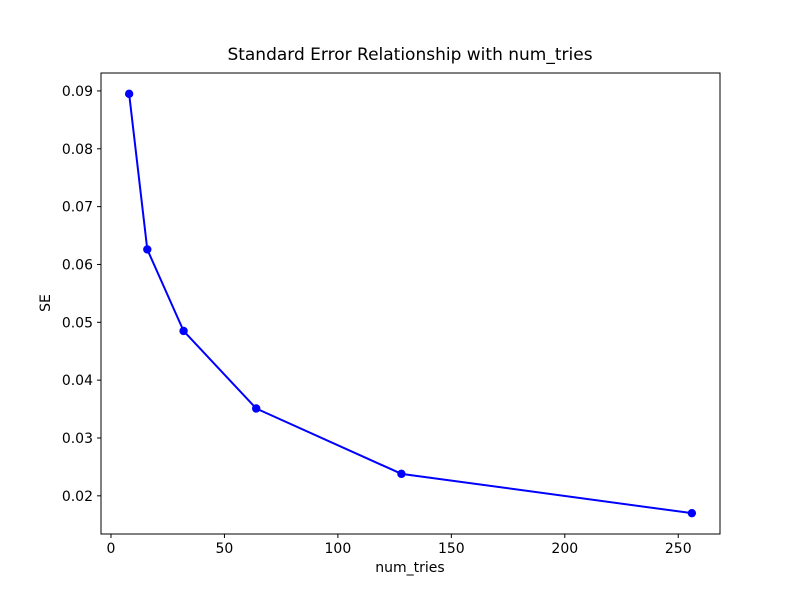 The width and height of the screenshot is (800, 600). Describe the element at coordinates (678, 549) in the screenshot. I see `x-tick-label: 250` at that location.